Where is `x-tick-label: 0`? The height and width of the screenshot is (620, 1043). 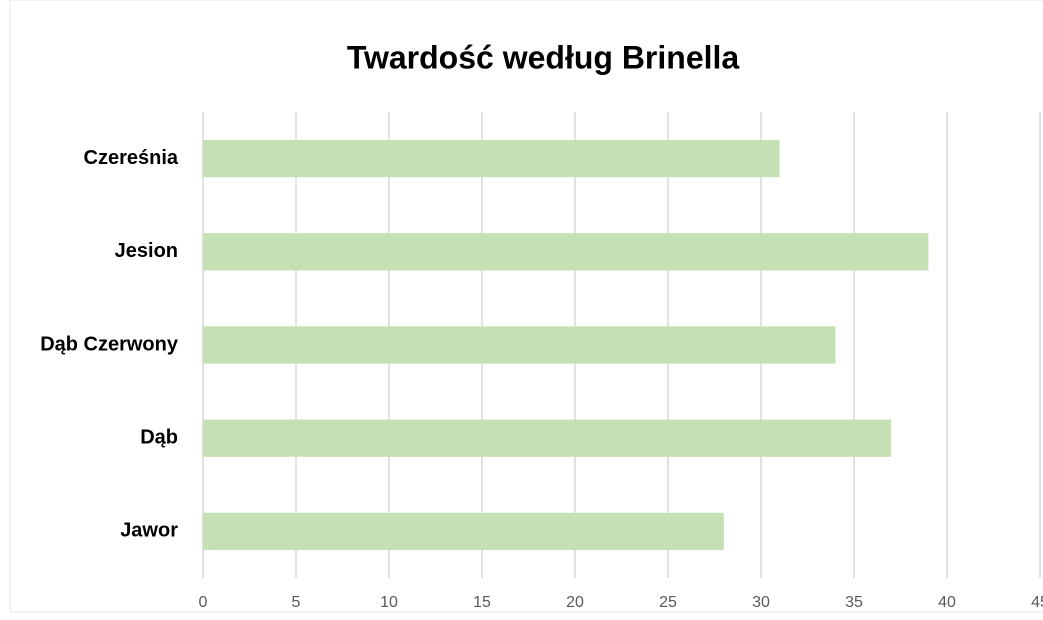 x-tick-label: 0 is located at coordinates (203, 602).